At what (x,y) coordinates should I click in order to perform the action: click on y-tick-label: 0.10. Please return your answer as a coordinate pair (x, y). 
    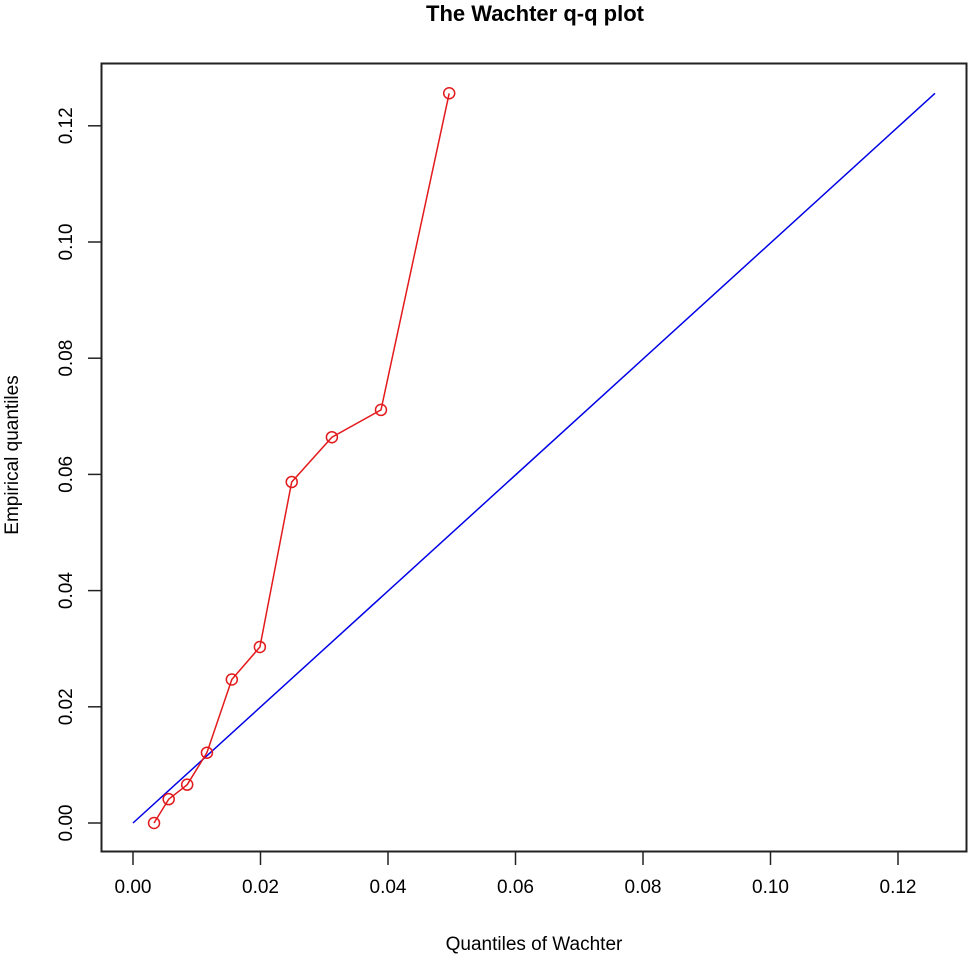
    Looking at the image, I should click on (66, 242).